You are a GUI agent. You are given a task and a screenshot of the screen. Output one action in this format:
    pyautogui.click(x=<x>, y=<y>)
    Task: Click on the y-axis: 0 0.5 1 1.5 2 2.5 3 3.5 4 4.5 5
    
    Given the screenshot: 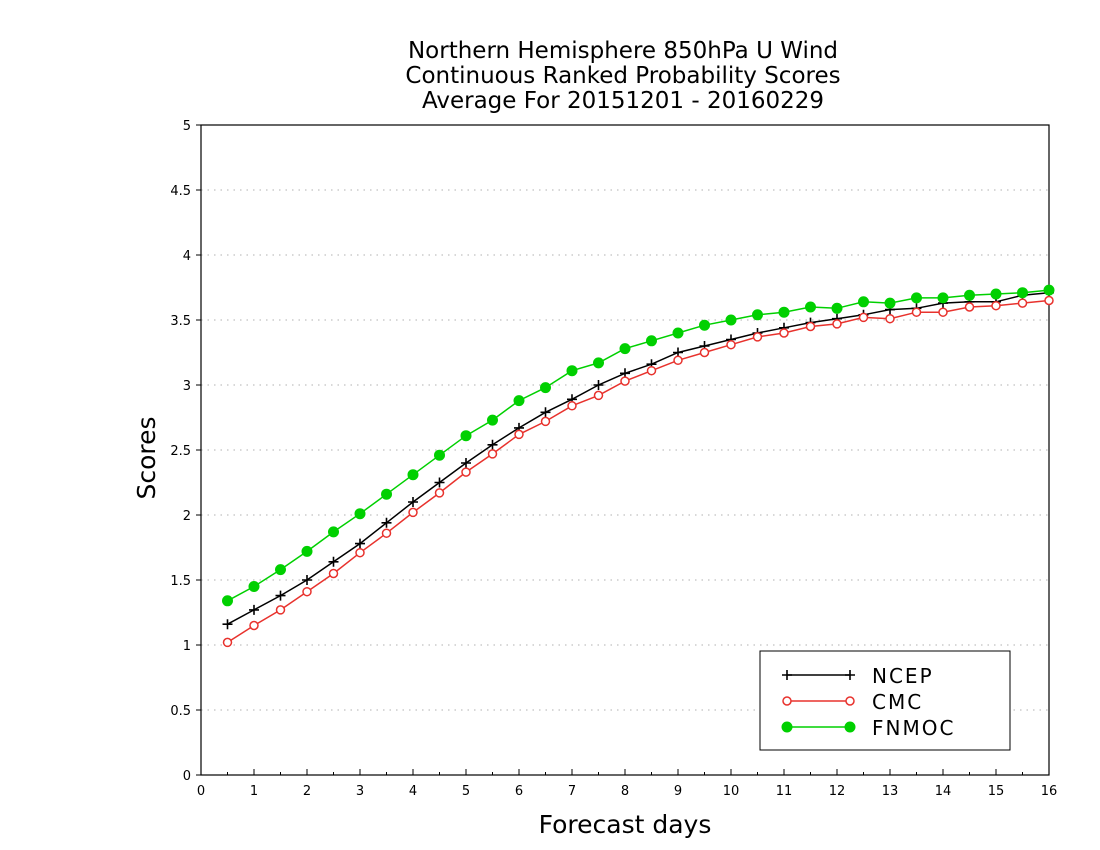 What is the action you would take?
    pyautogui.click(x=185, y=451)
    